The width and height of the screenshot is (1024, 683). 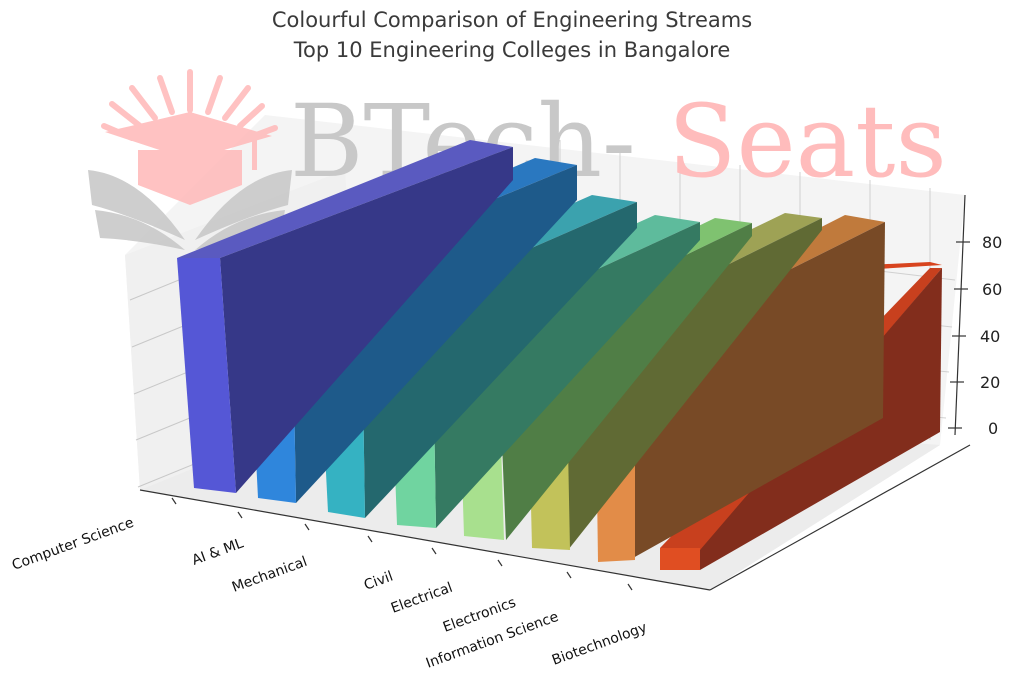 I want to click on z-tick-label: 40, so click(x=990, y=336).